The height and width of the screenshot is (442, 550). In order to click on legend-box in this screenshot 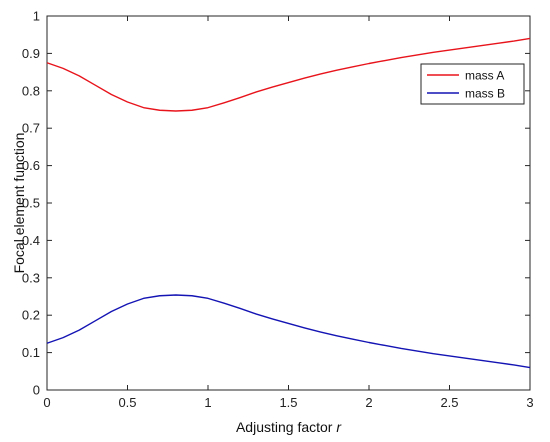, I will do `click(472, 84)`.